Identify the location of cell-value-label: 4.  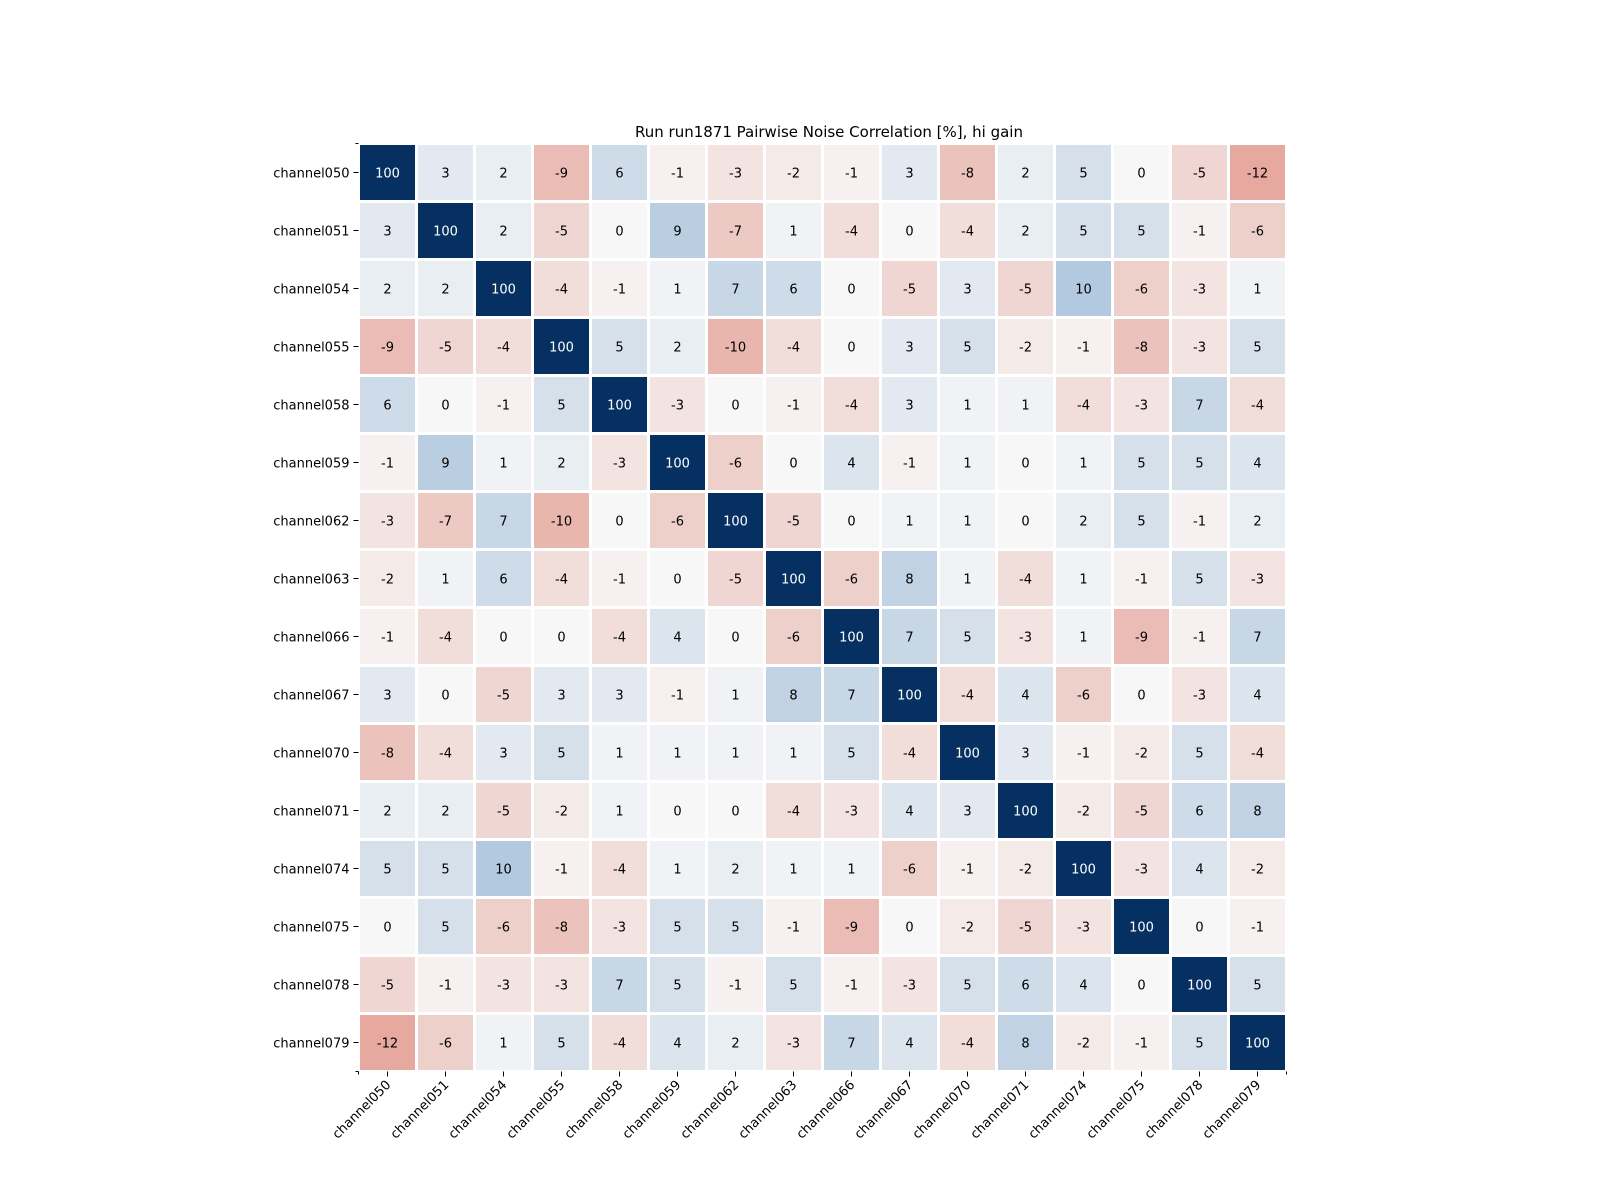
(1257, 464).